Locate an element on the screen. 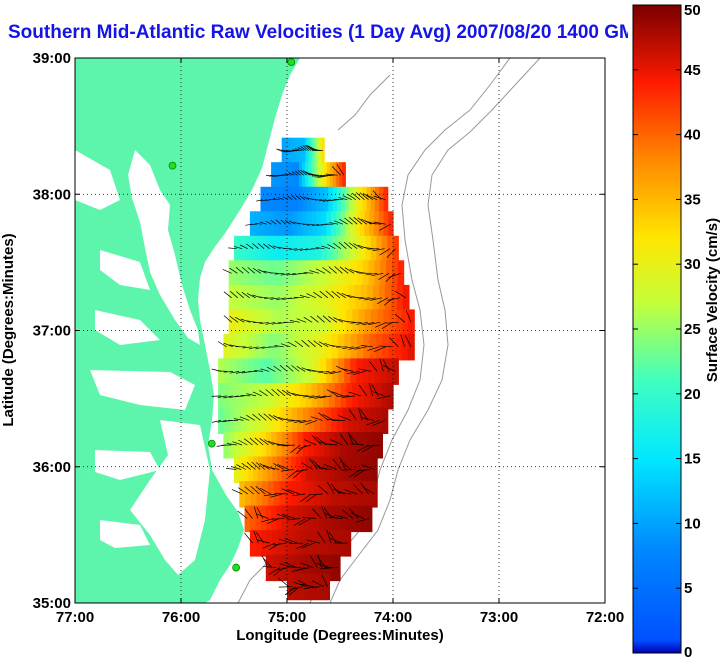  colorbar-tick-label: 20 is located at coordinates (692, 394).